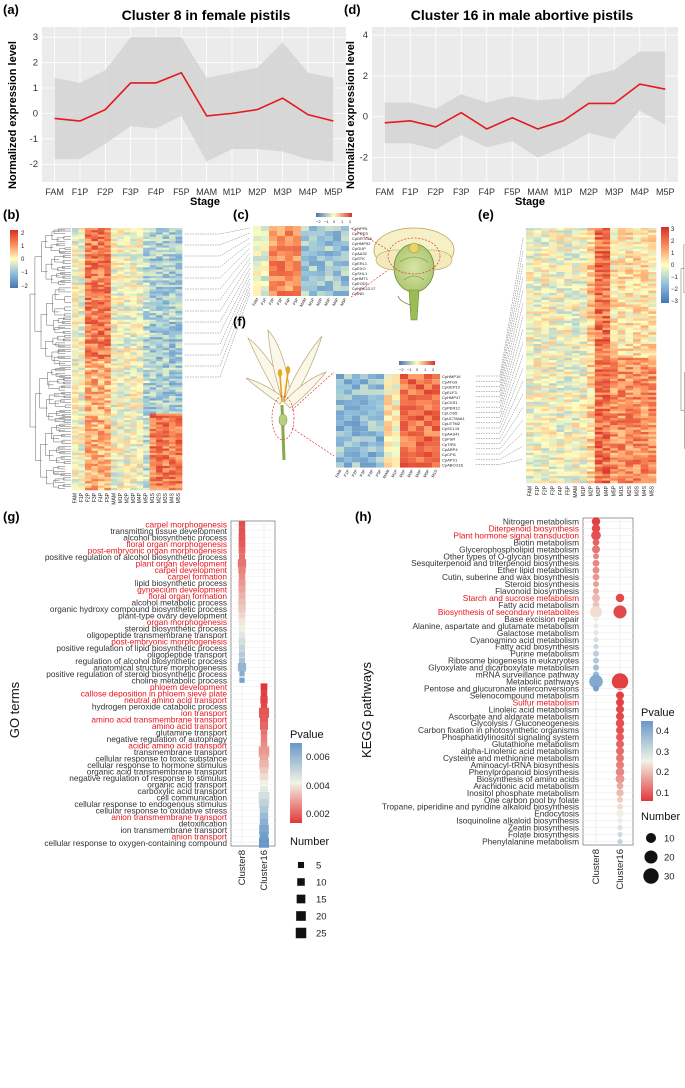 This screenshot has width=685, height=1088. What do you see at coordinates (541, 521) in the screenshot?
I see `kegg-term-label: Nitrogen metabolism` at bounding box center [541, 521].